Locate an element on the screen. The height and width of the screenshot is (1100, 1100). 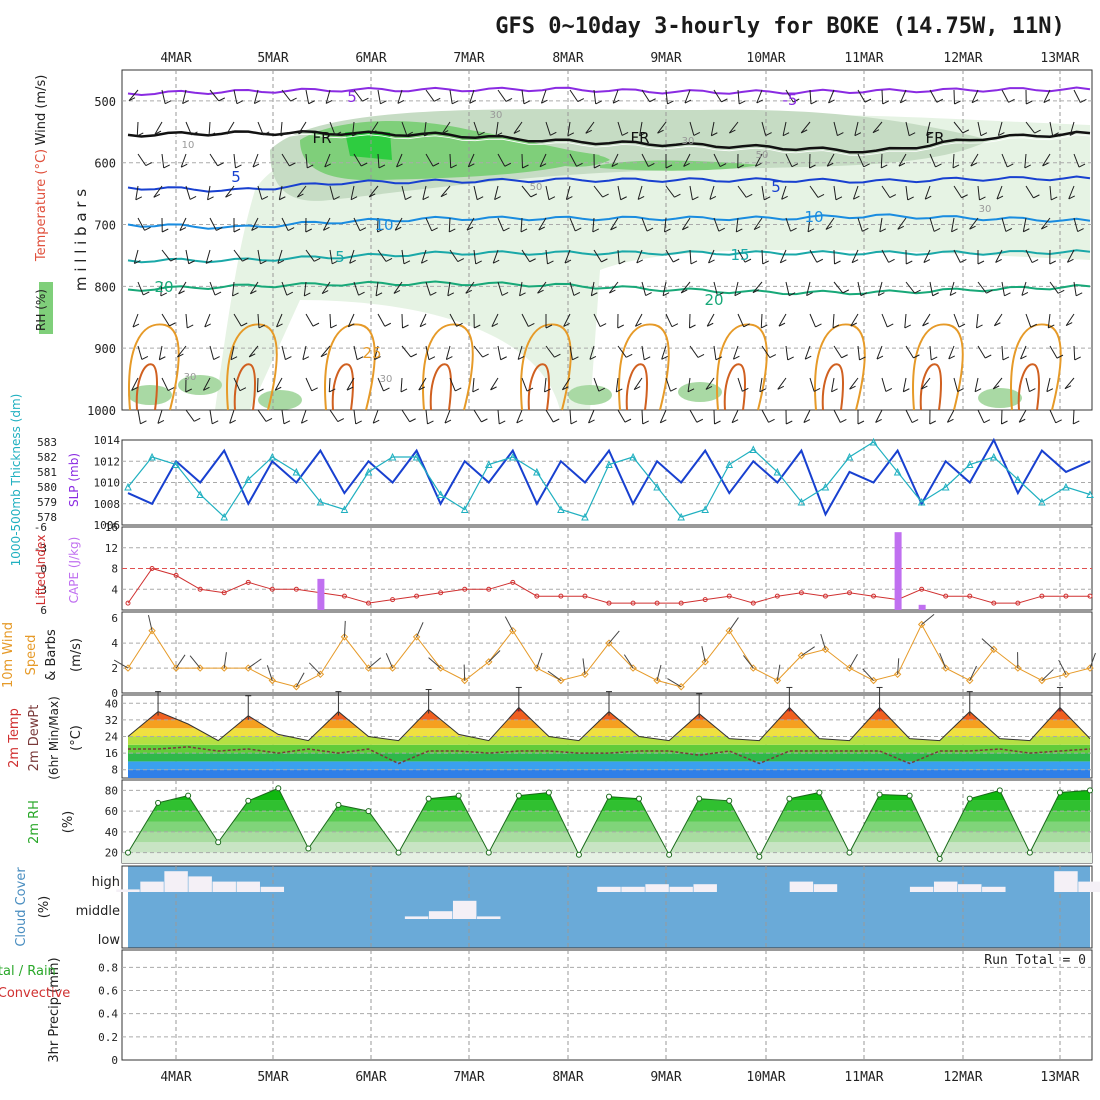
contour-label: 5 is located at coordinates (340, 257).